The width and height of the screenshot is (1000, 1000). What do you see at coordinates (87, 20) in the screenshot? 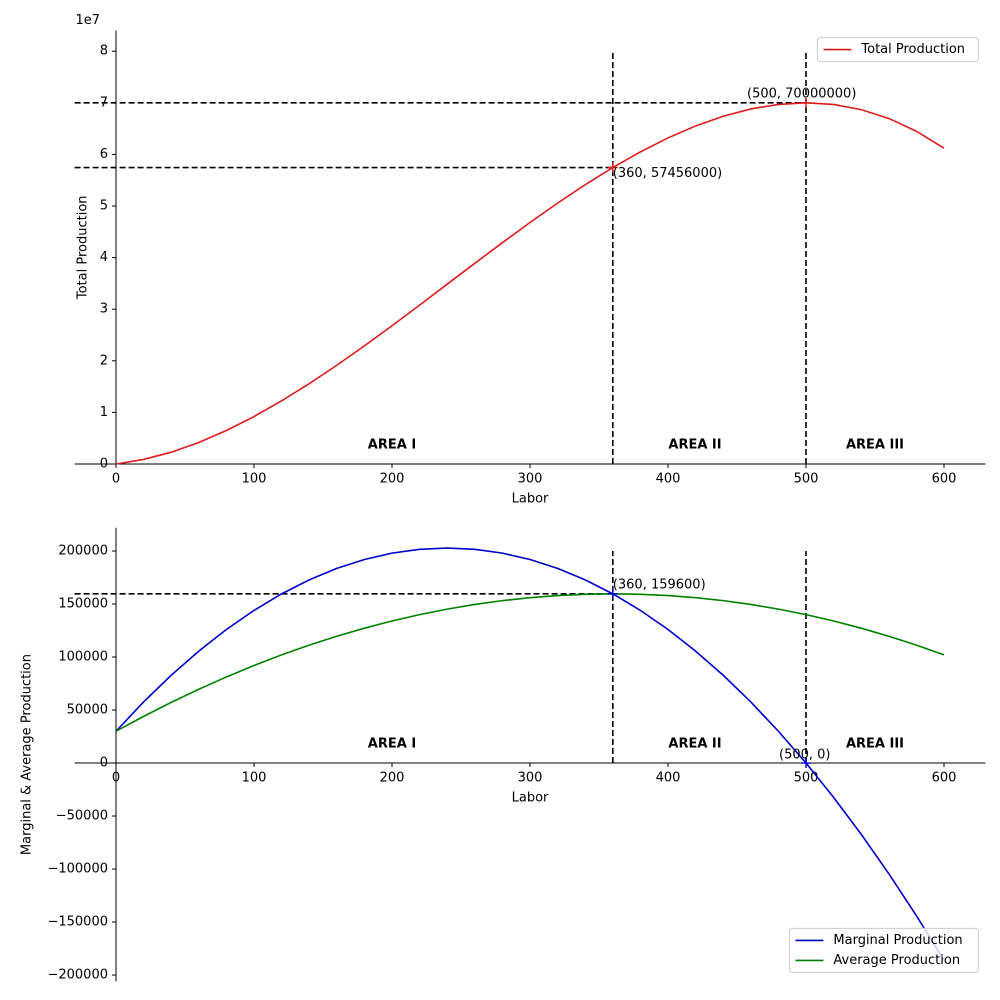
I see `y-offset-text: 1e7` at bounding box center [87, 20].